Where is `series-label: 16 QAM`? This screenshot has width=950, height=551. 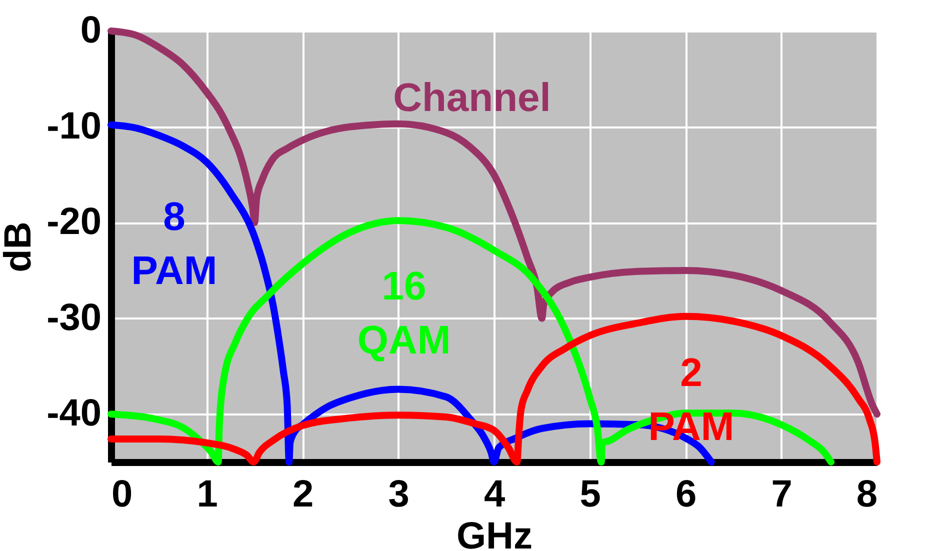 series-label: 16 QAM is located at coordinates (404, 313).